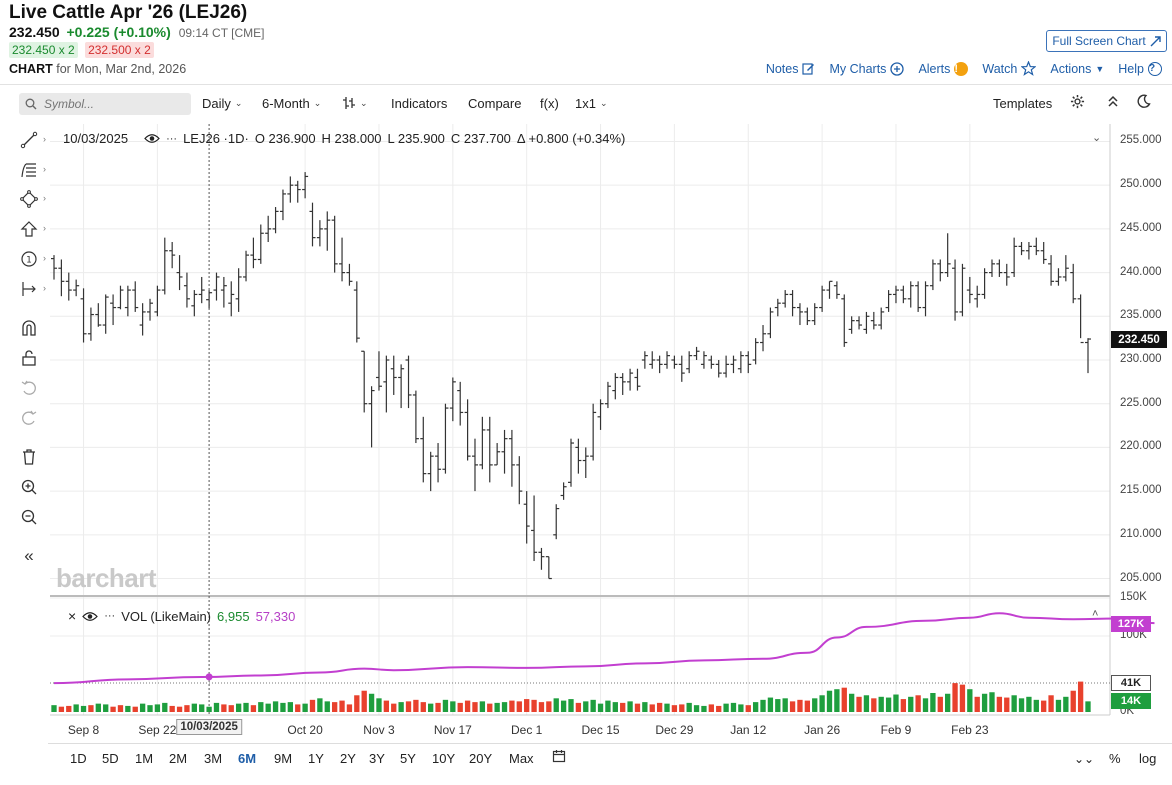 This screenshot has height=785, width=1172. Describe the element at coordinates (494, 103) in the screenshot. I see `compare-button: Compare` at that location.